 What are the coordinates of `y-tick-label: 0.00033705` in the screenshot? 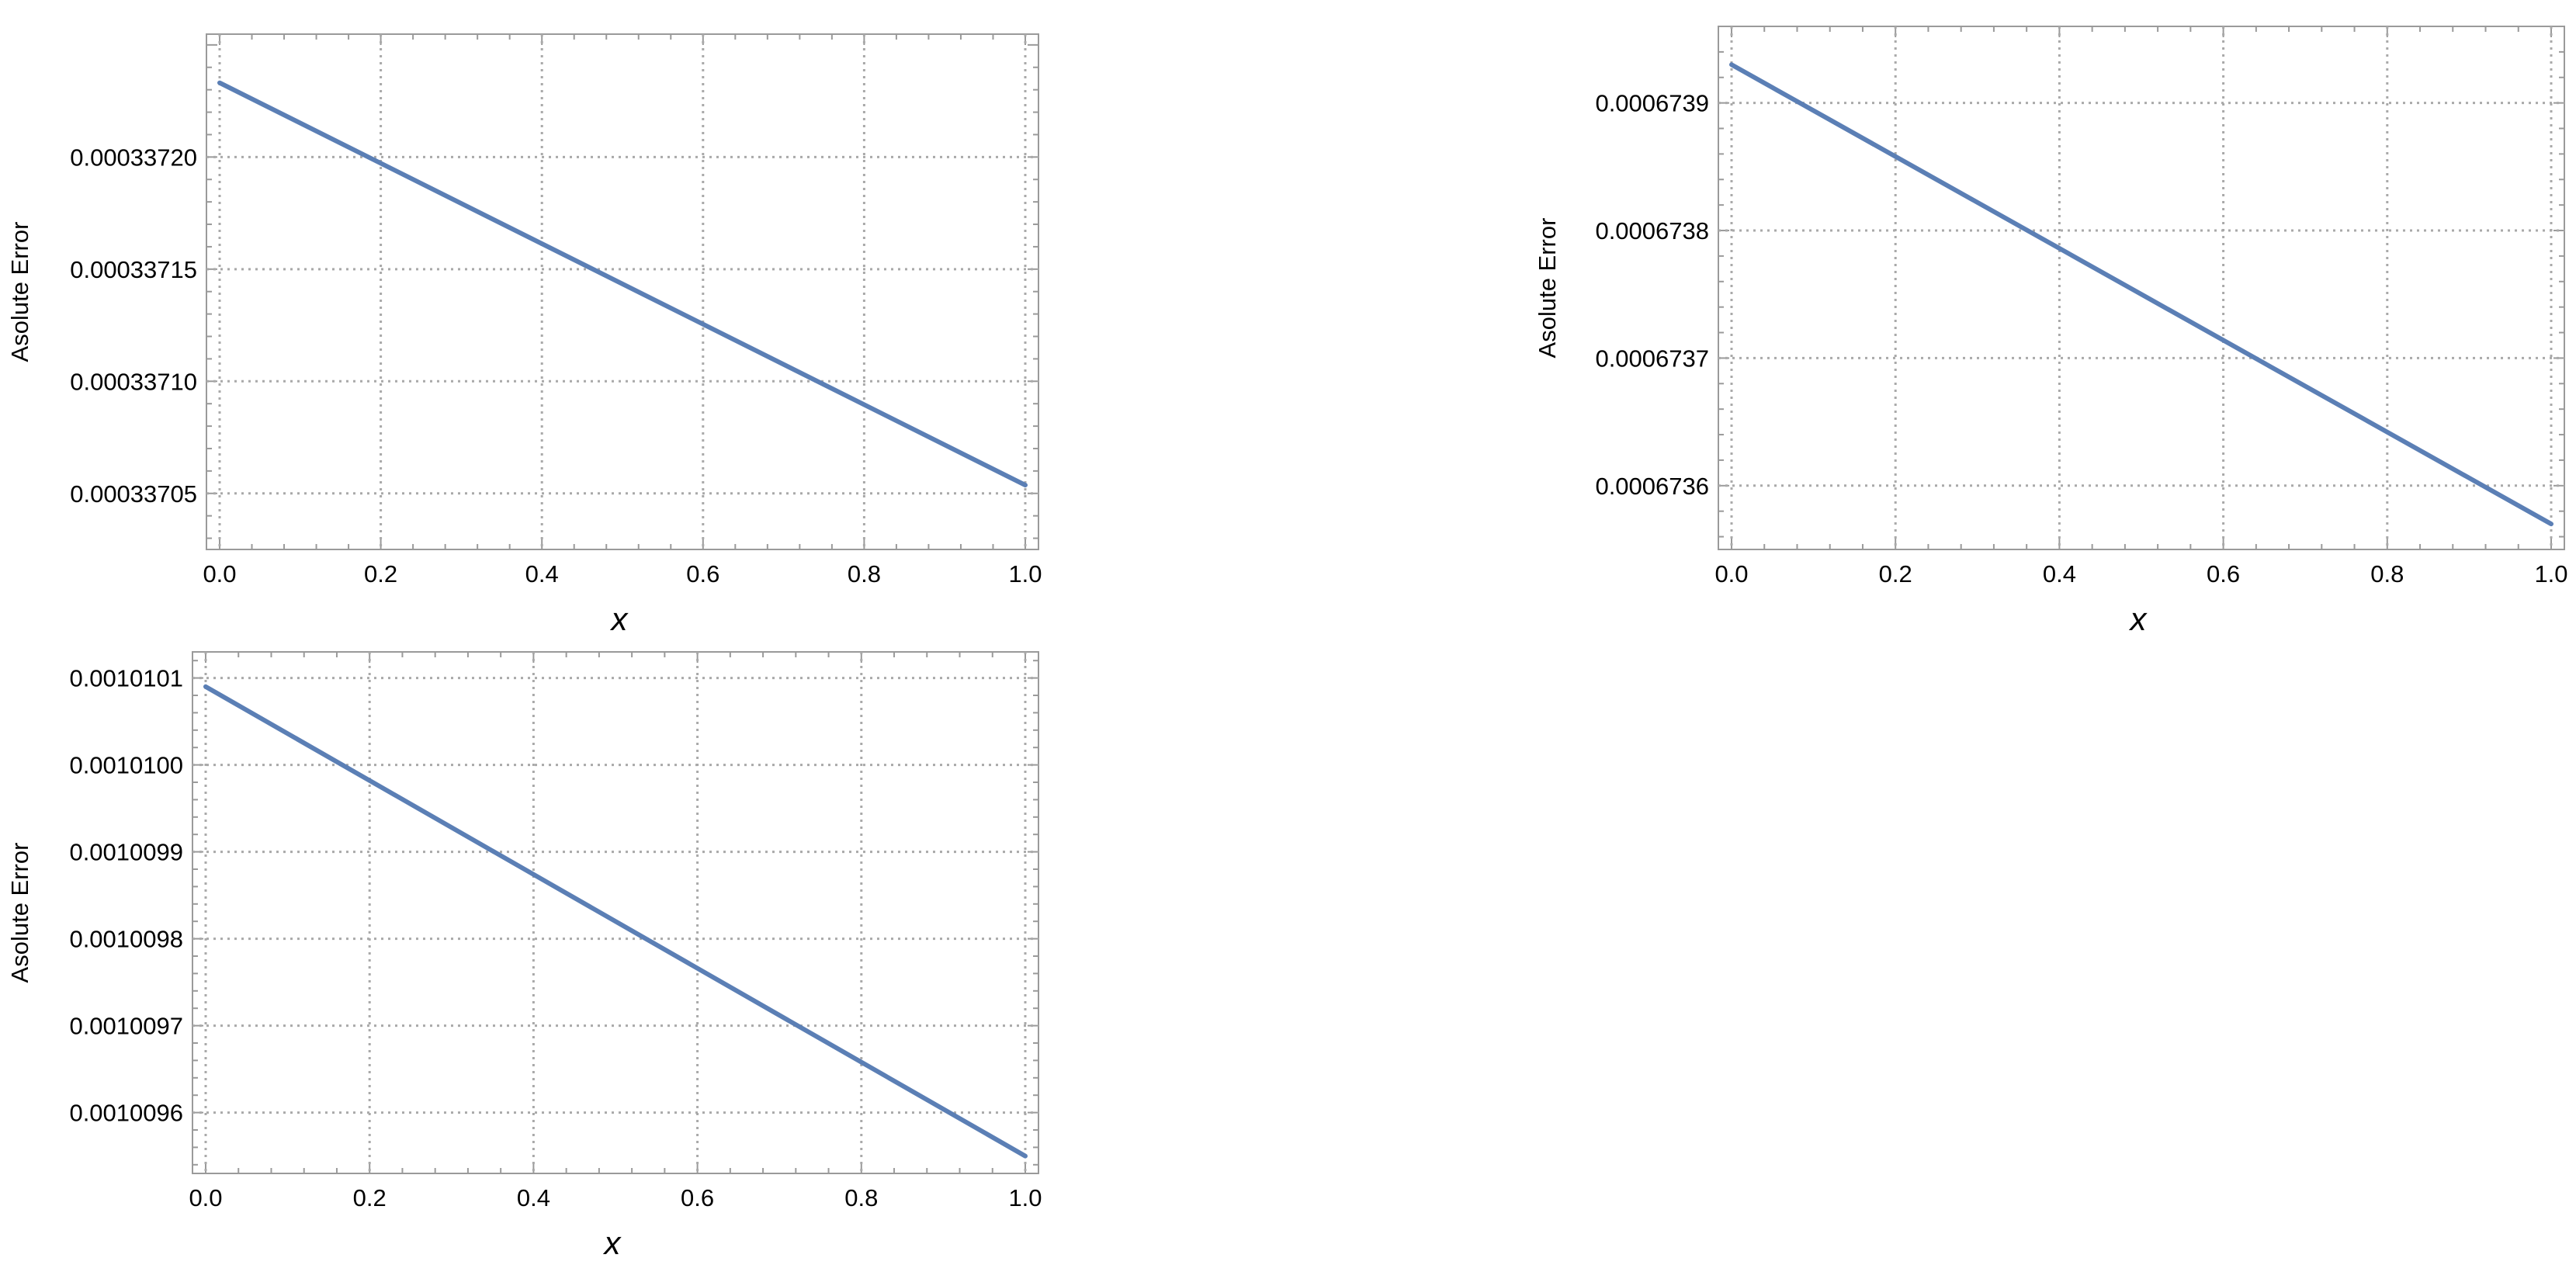 It's located at (133, 494).